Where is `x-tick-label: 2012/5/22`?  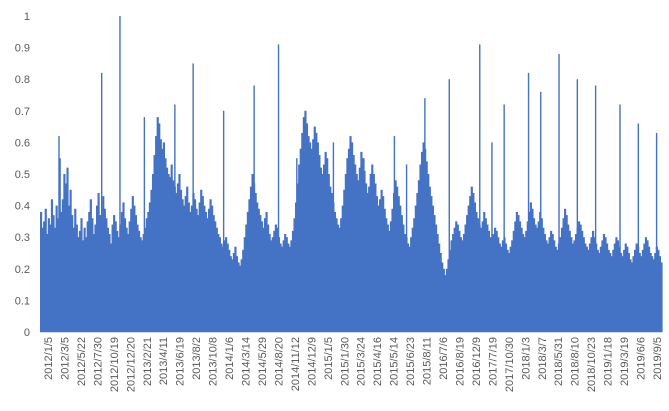 x-tick-label: 2012/5/22 is located at coordinates (82, 361).